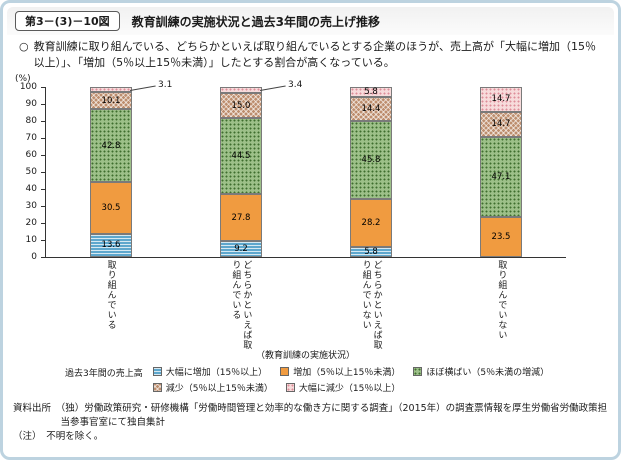 The height and width of the screenshot is (460, 621). I want to click on bar-slot: 23.5 47.1 14.7 14.7, so click(501, 171).